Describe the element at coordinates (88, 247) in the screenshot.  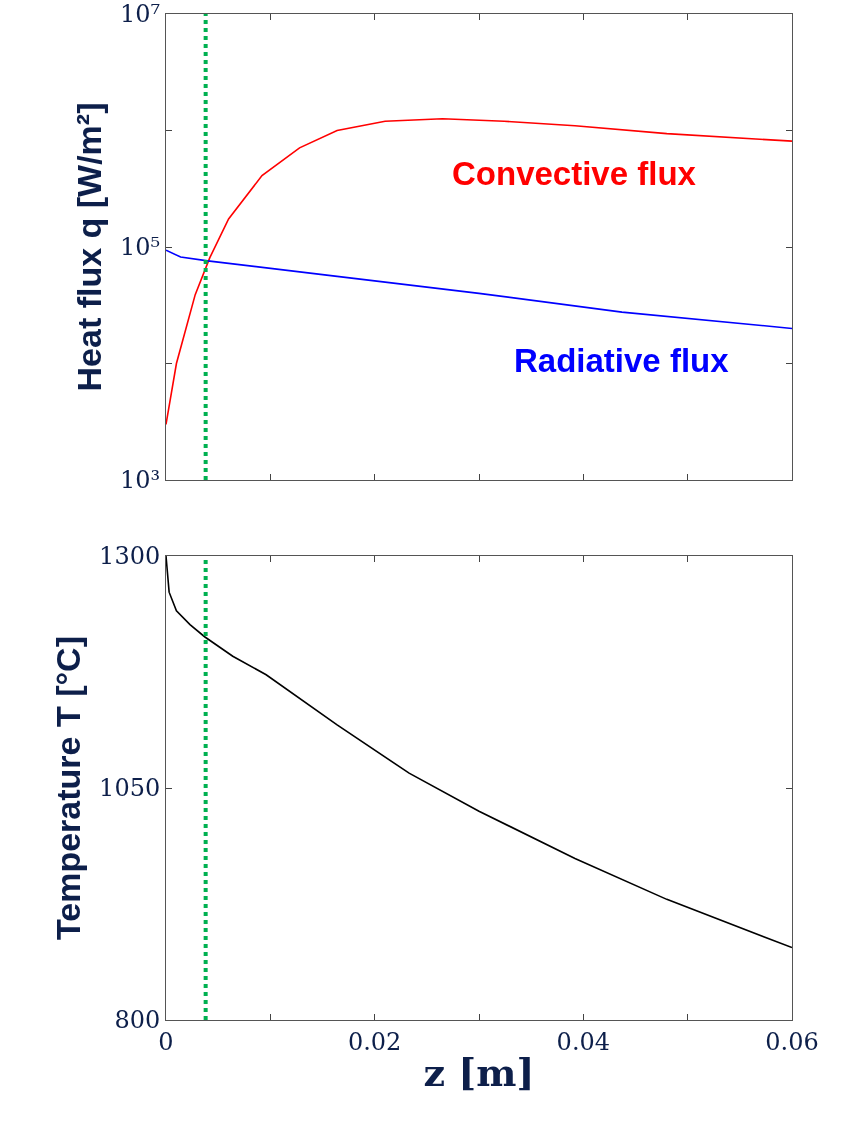
I see `y-axis-title: Heat flux q [W/m²]` at that location.